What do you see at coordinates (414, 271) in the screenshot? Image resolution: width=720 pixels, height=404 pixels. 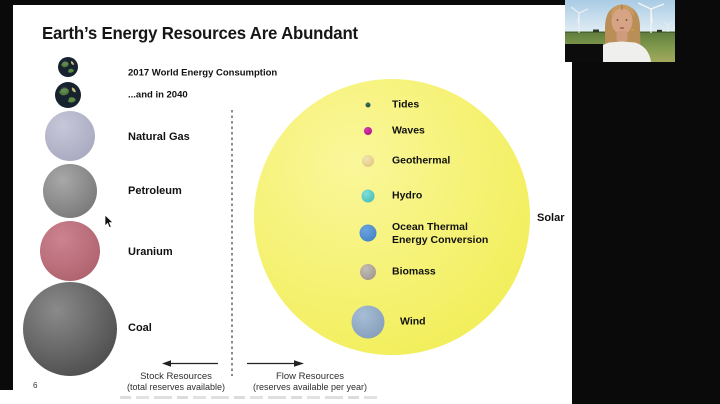 I see `biomass-label: Biomass` at bounding box center [414, 271].